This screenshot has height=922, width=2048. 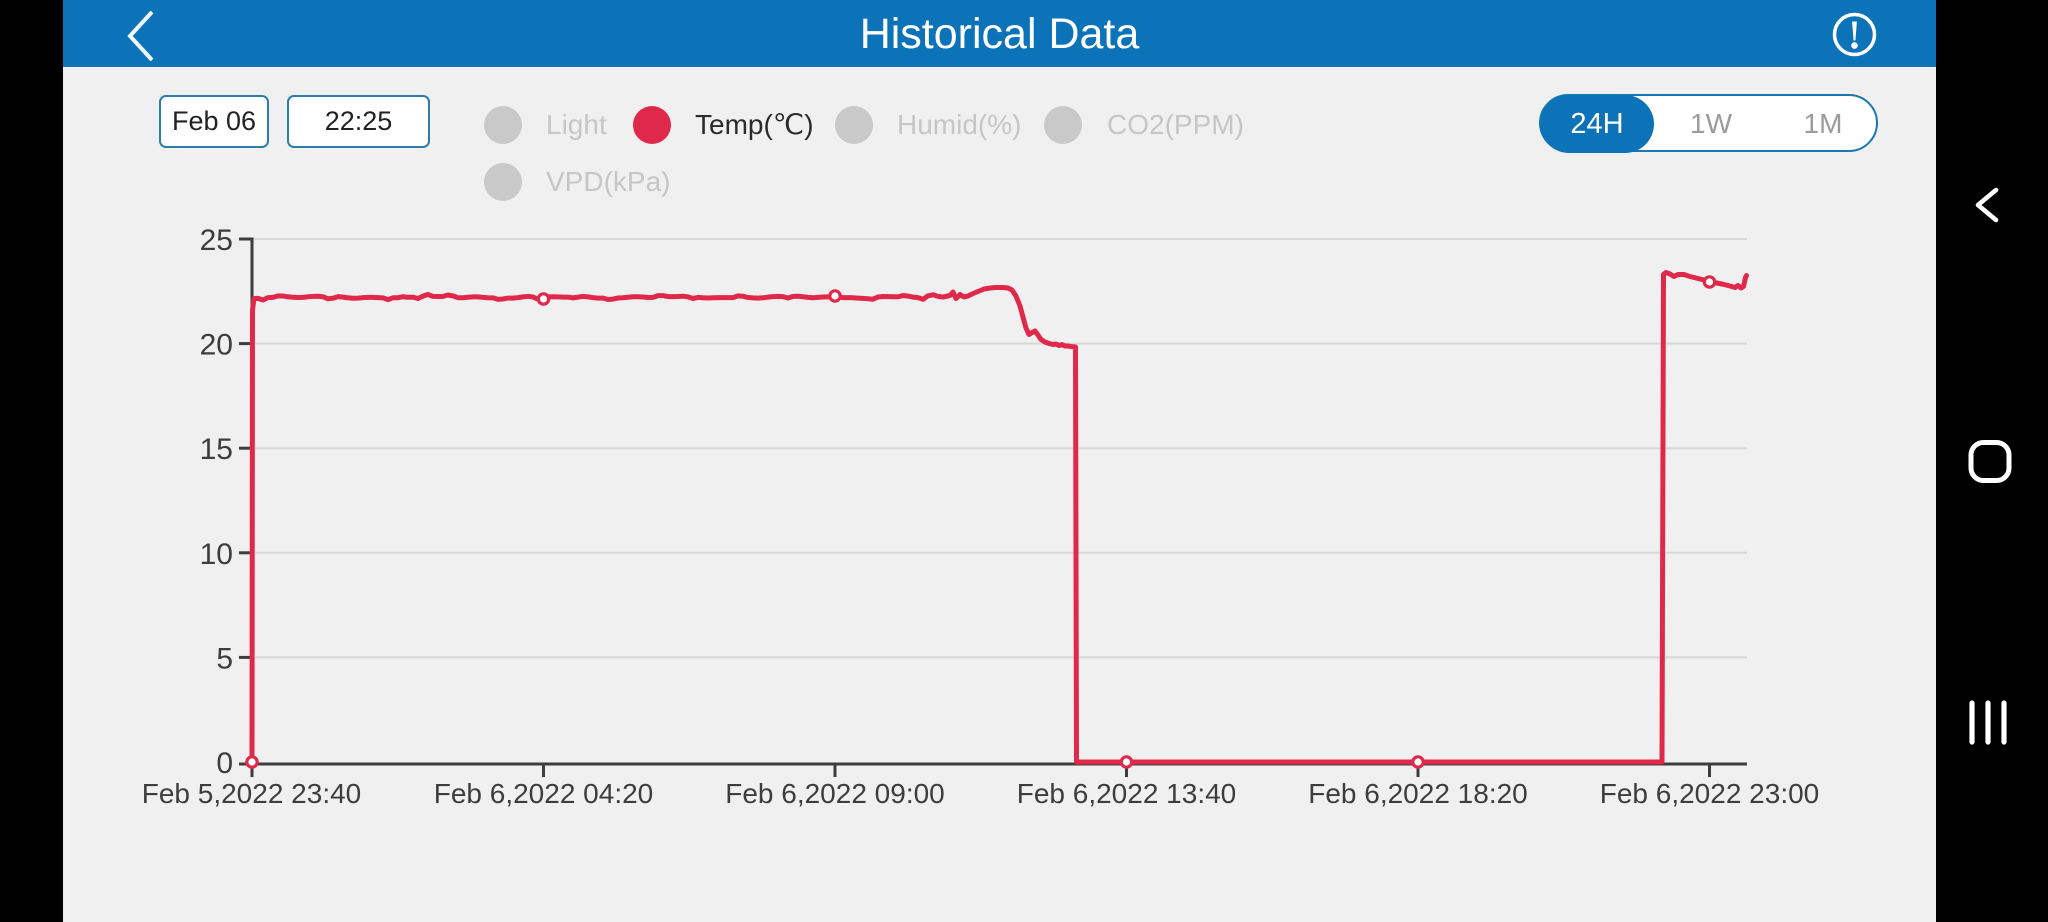 I want to click on svg-text: Feb 6,2022 09:00, so click(x=835, y=793).